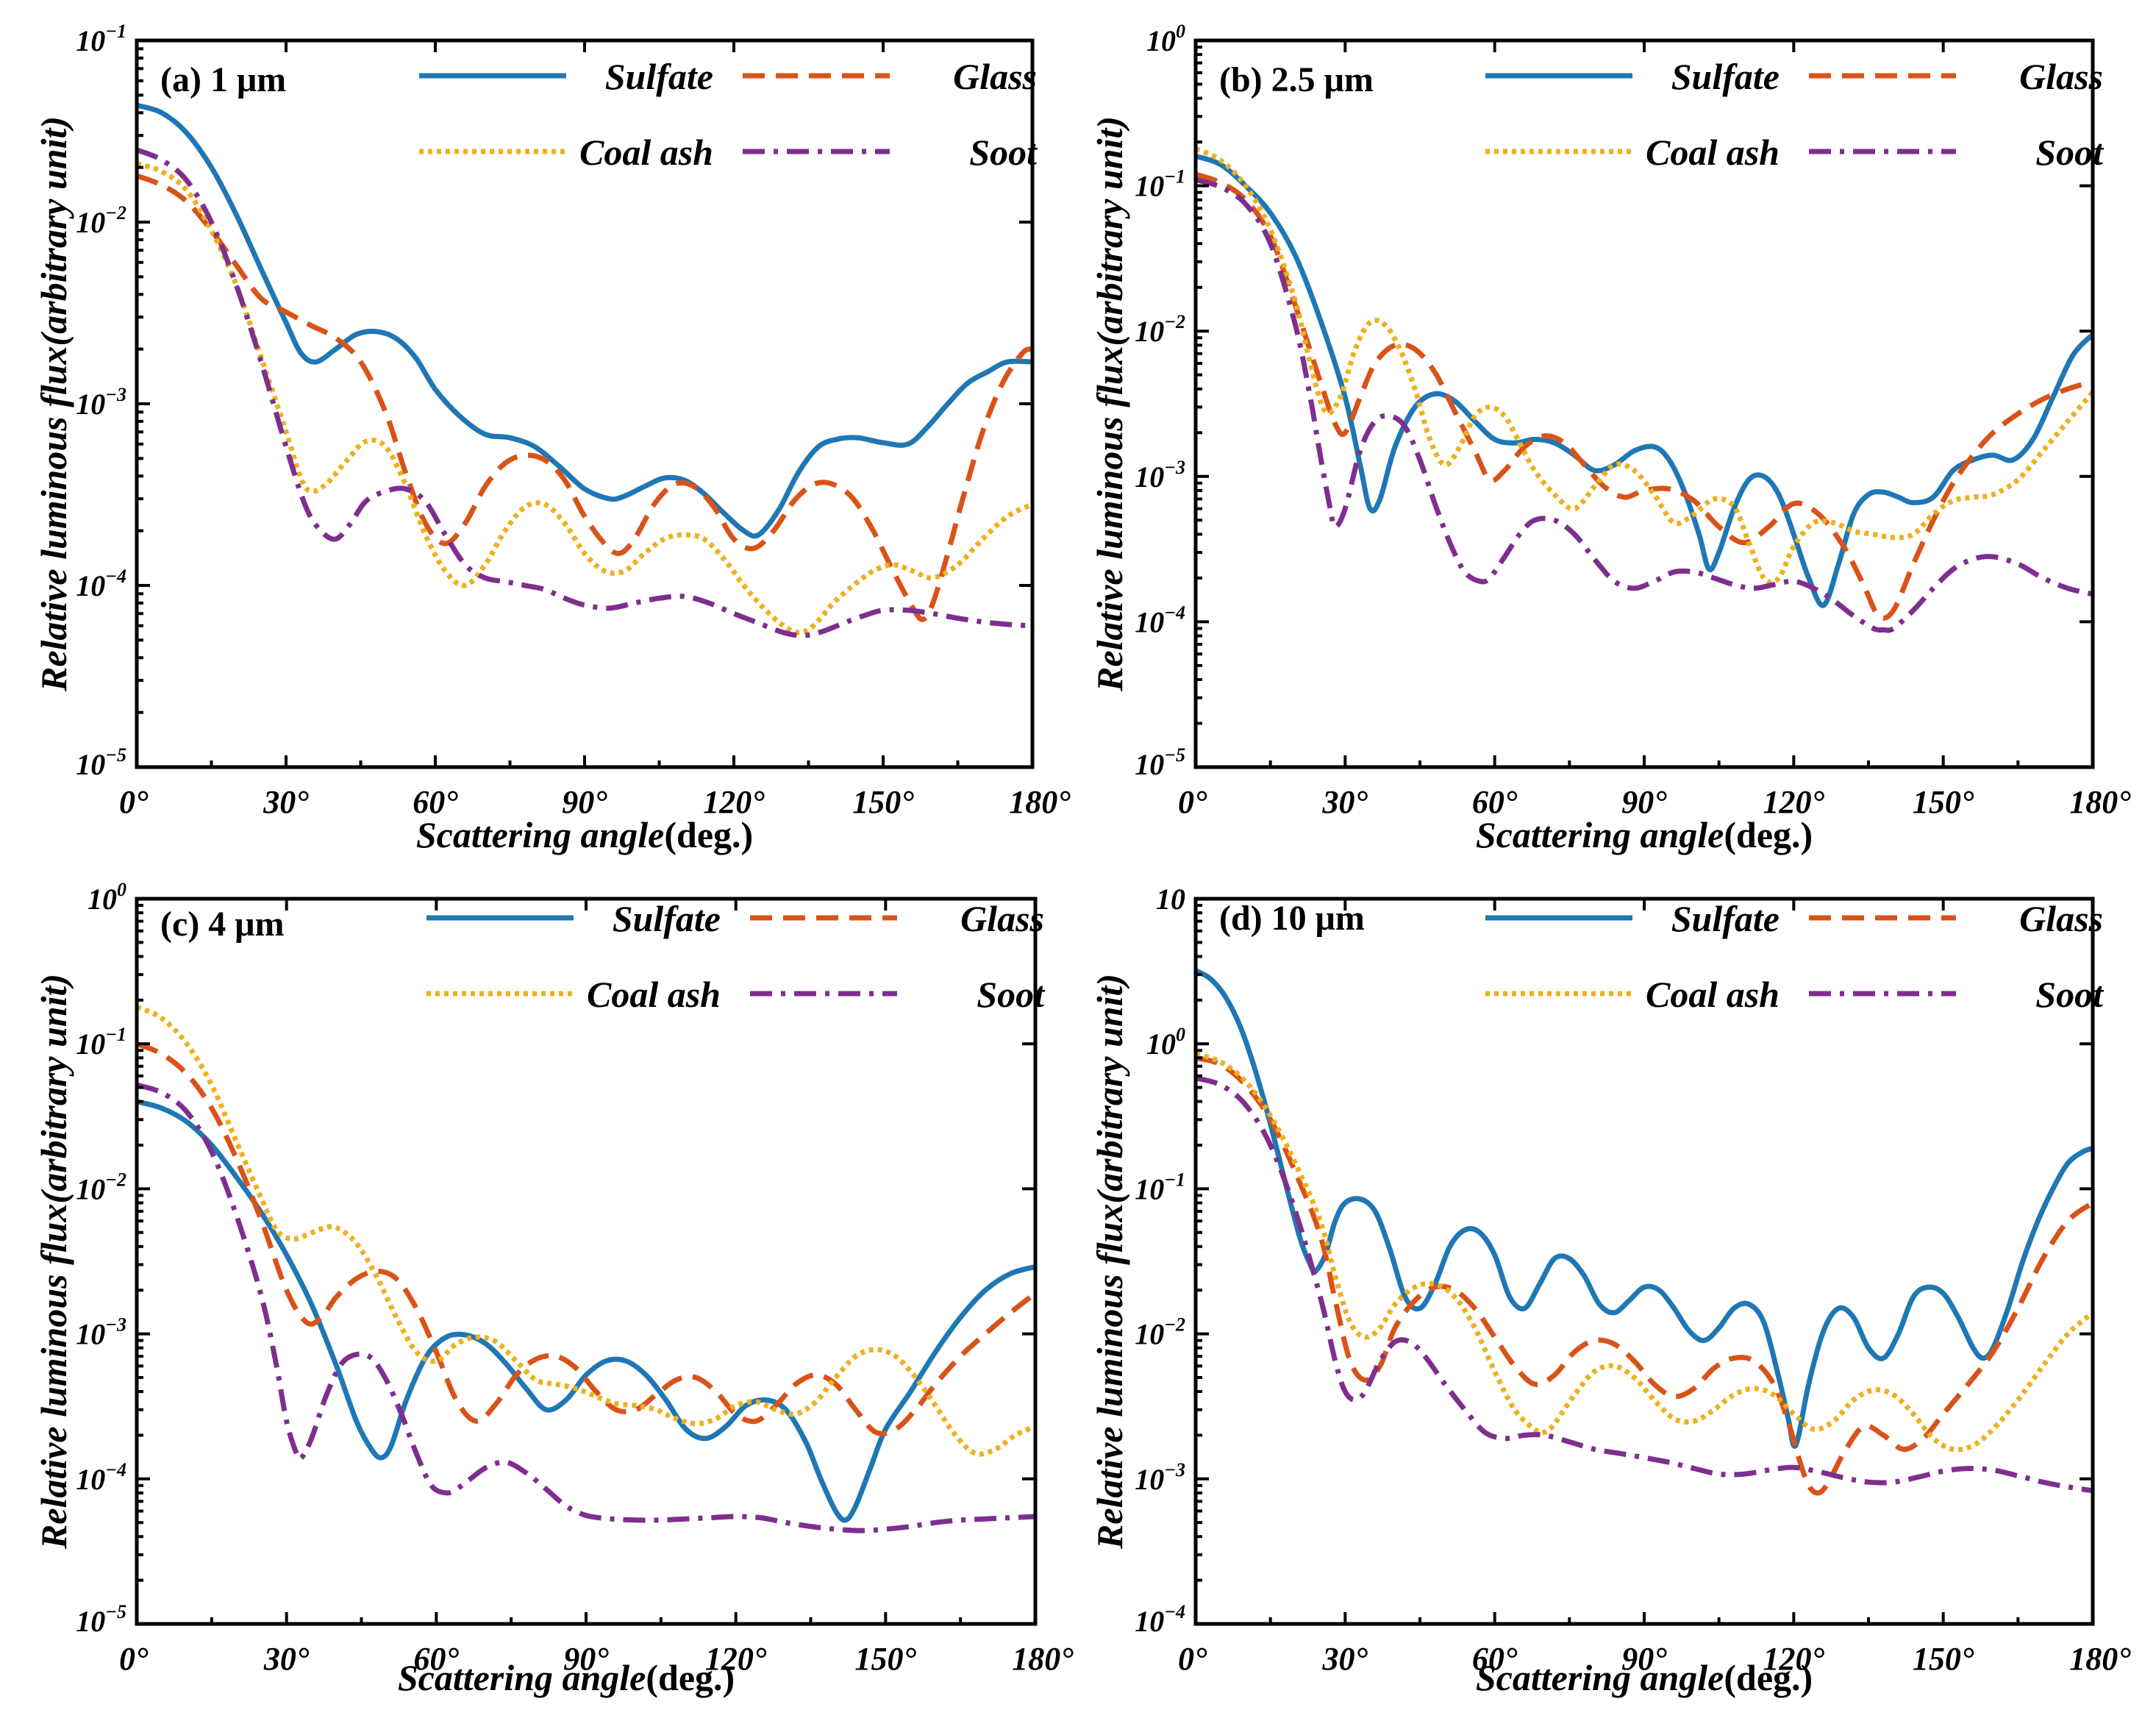 Image resolution: width=2156 pixels, height=1721 pixels. I want to click on panel-a-xlabel-main: Scattering angle, so click(540, 834).